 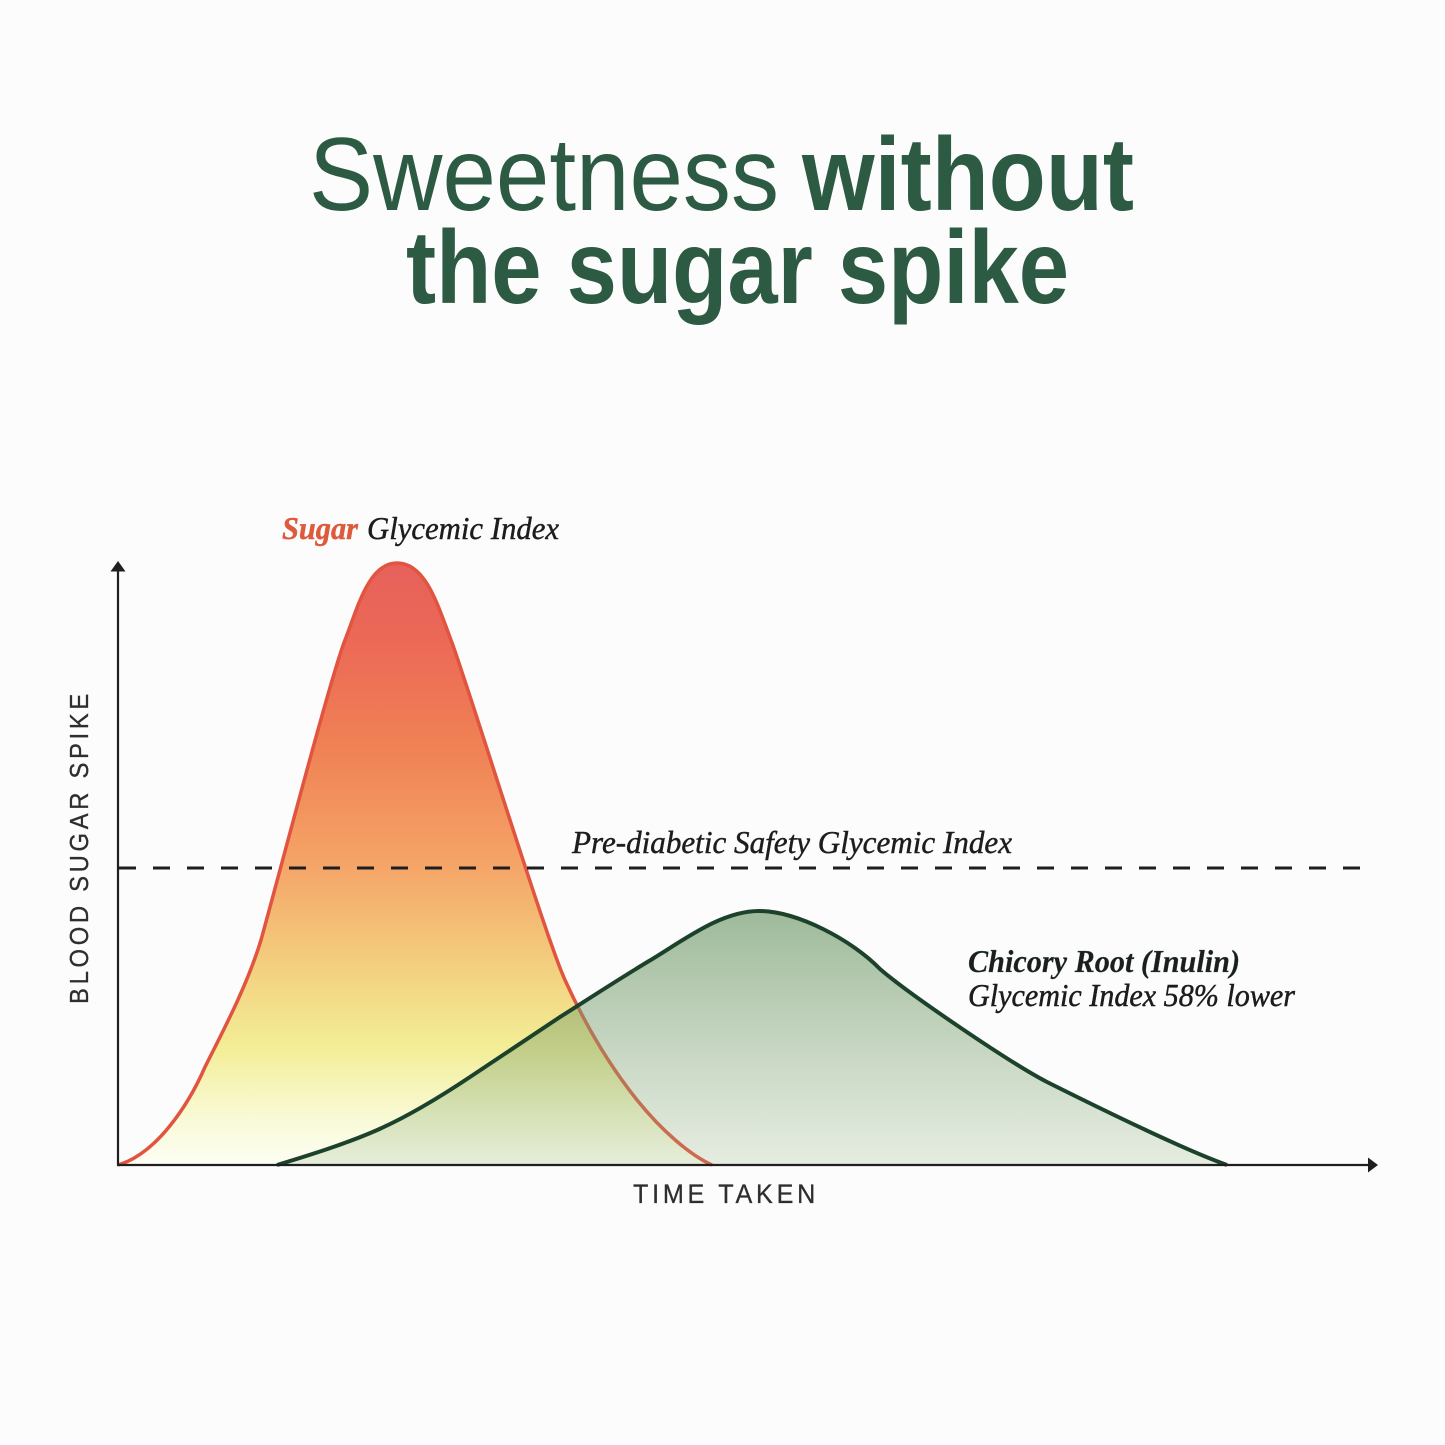 I want to click on svg-text: the sugar spike, so click(x=737, y=268).